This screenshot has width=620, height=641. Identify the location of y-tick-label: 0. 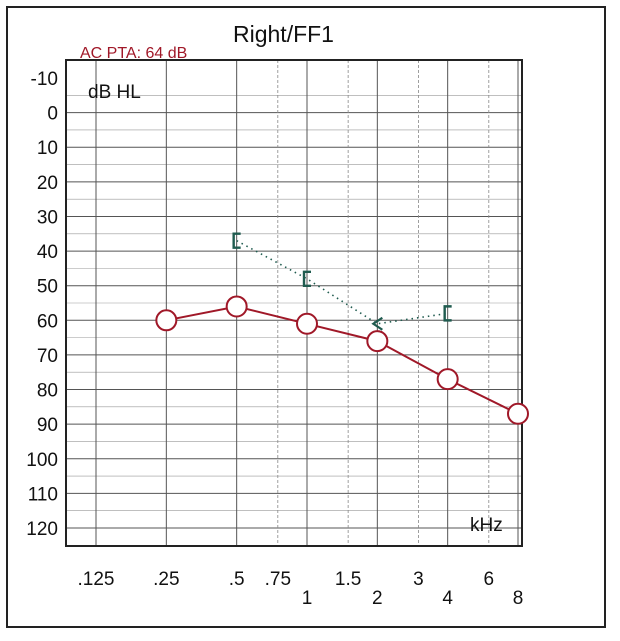
(52, 114).